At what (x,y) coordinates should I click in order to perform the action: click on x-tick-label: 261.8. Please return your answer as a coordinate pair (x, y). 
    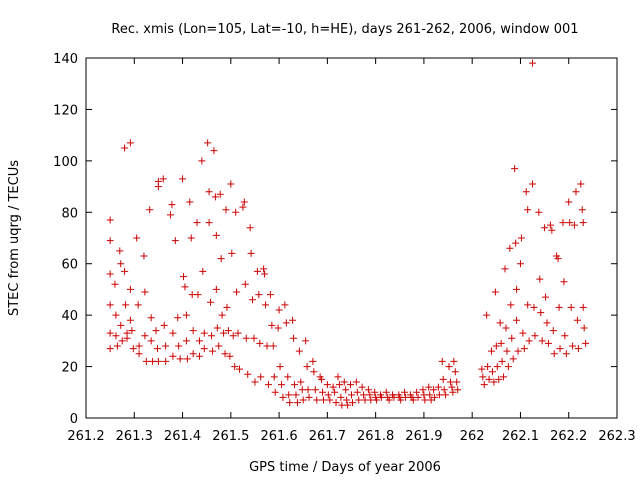
    Looking at the image, I should click on (375, 436).